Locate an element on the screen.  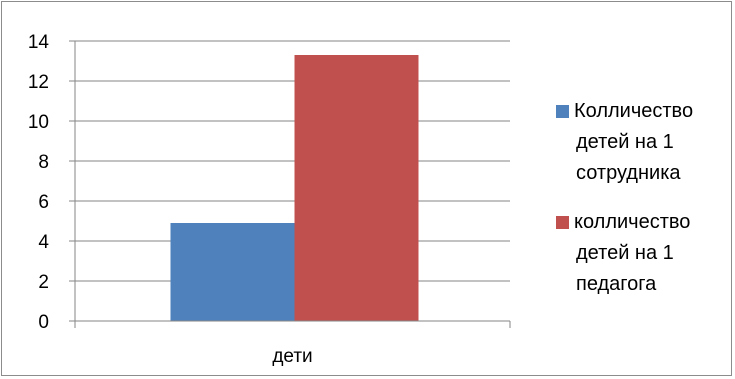
y-tick-label: 6 is located at coordinates (43, 202).